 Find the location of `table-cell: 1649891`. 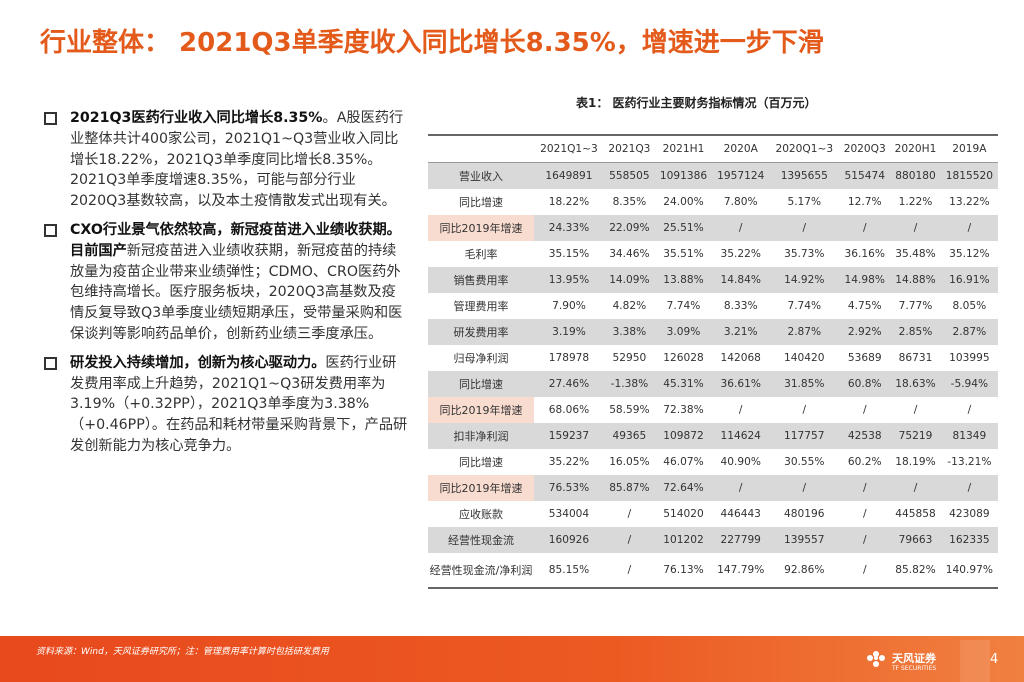

table-cell: 1649891 is located at coordinates (569, 175).